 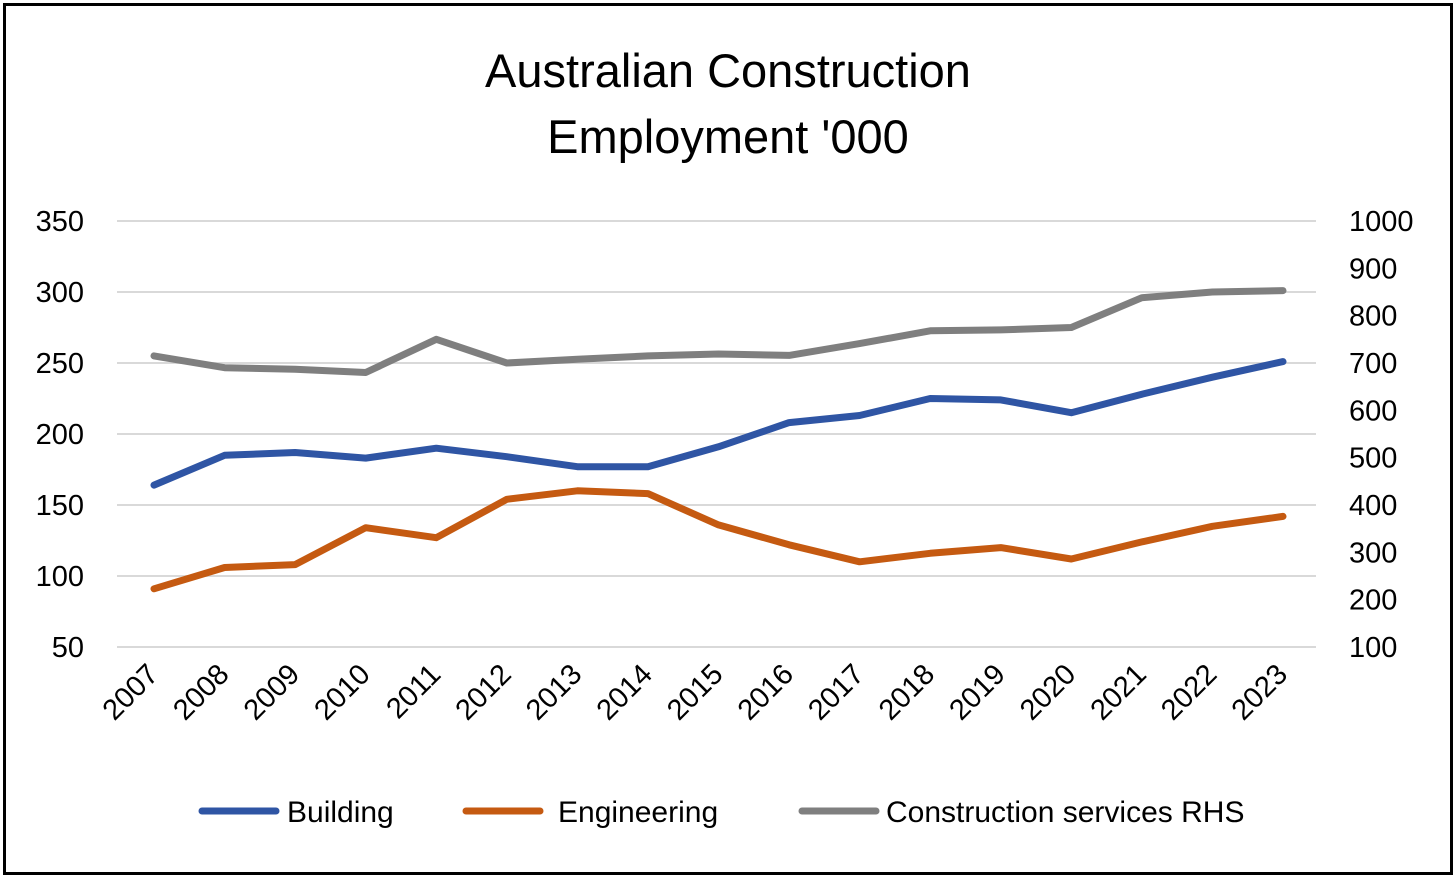 I want to click on x-axis-tick-label: 2014, so click(x=625, y=692).